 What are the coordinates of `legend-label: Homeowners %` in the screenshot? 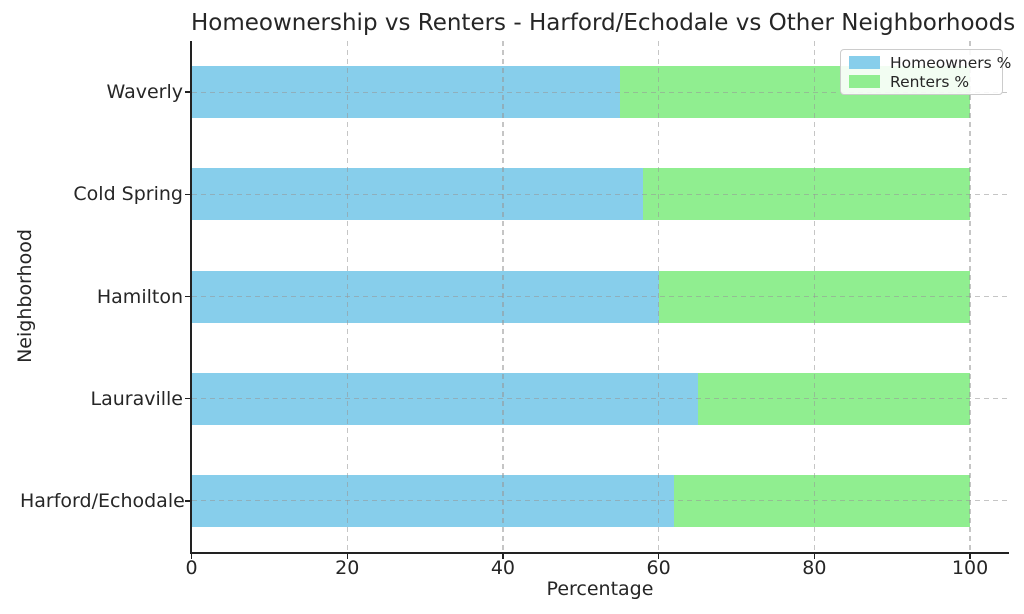 It's located at (951, 62).